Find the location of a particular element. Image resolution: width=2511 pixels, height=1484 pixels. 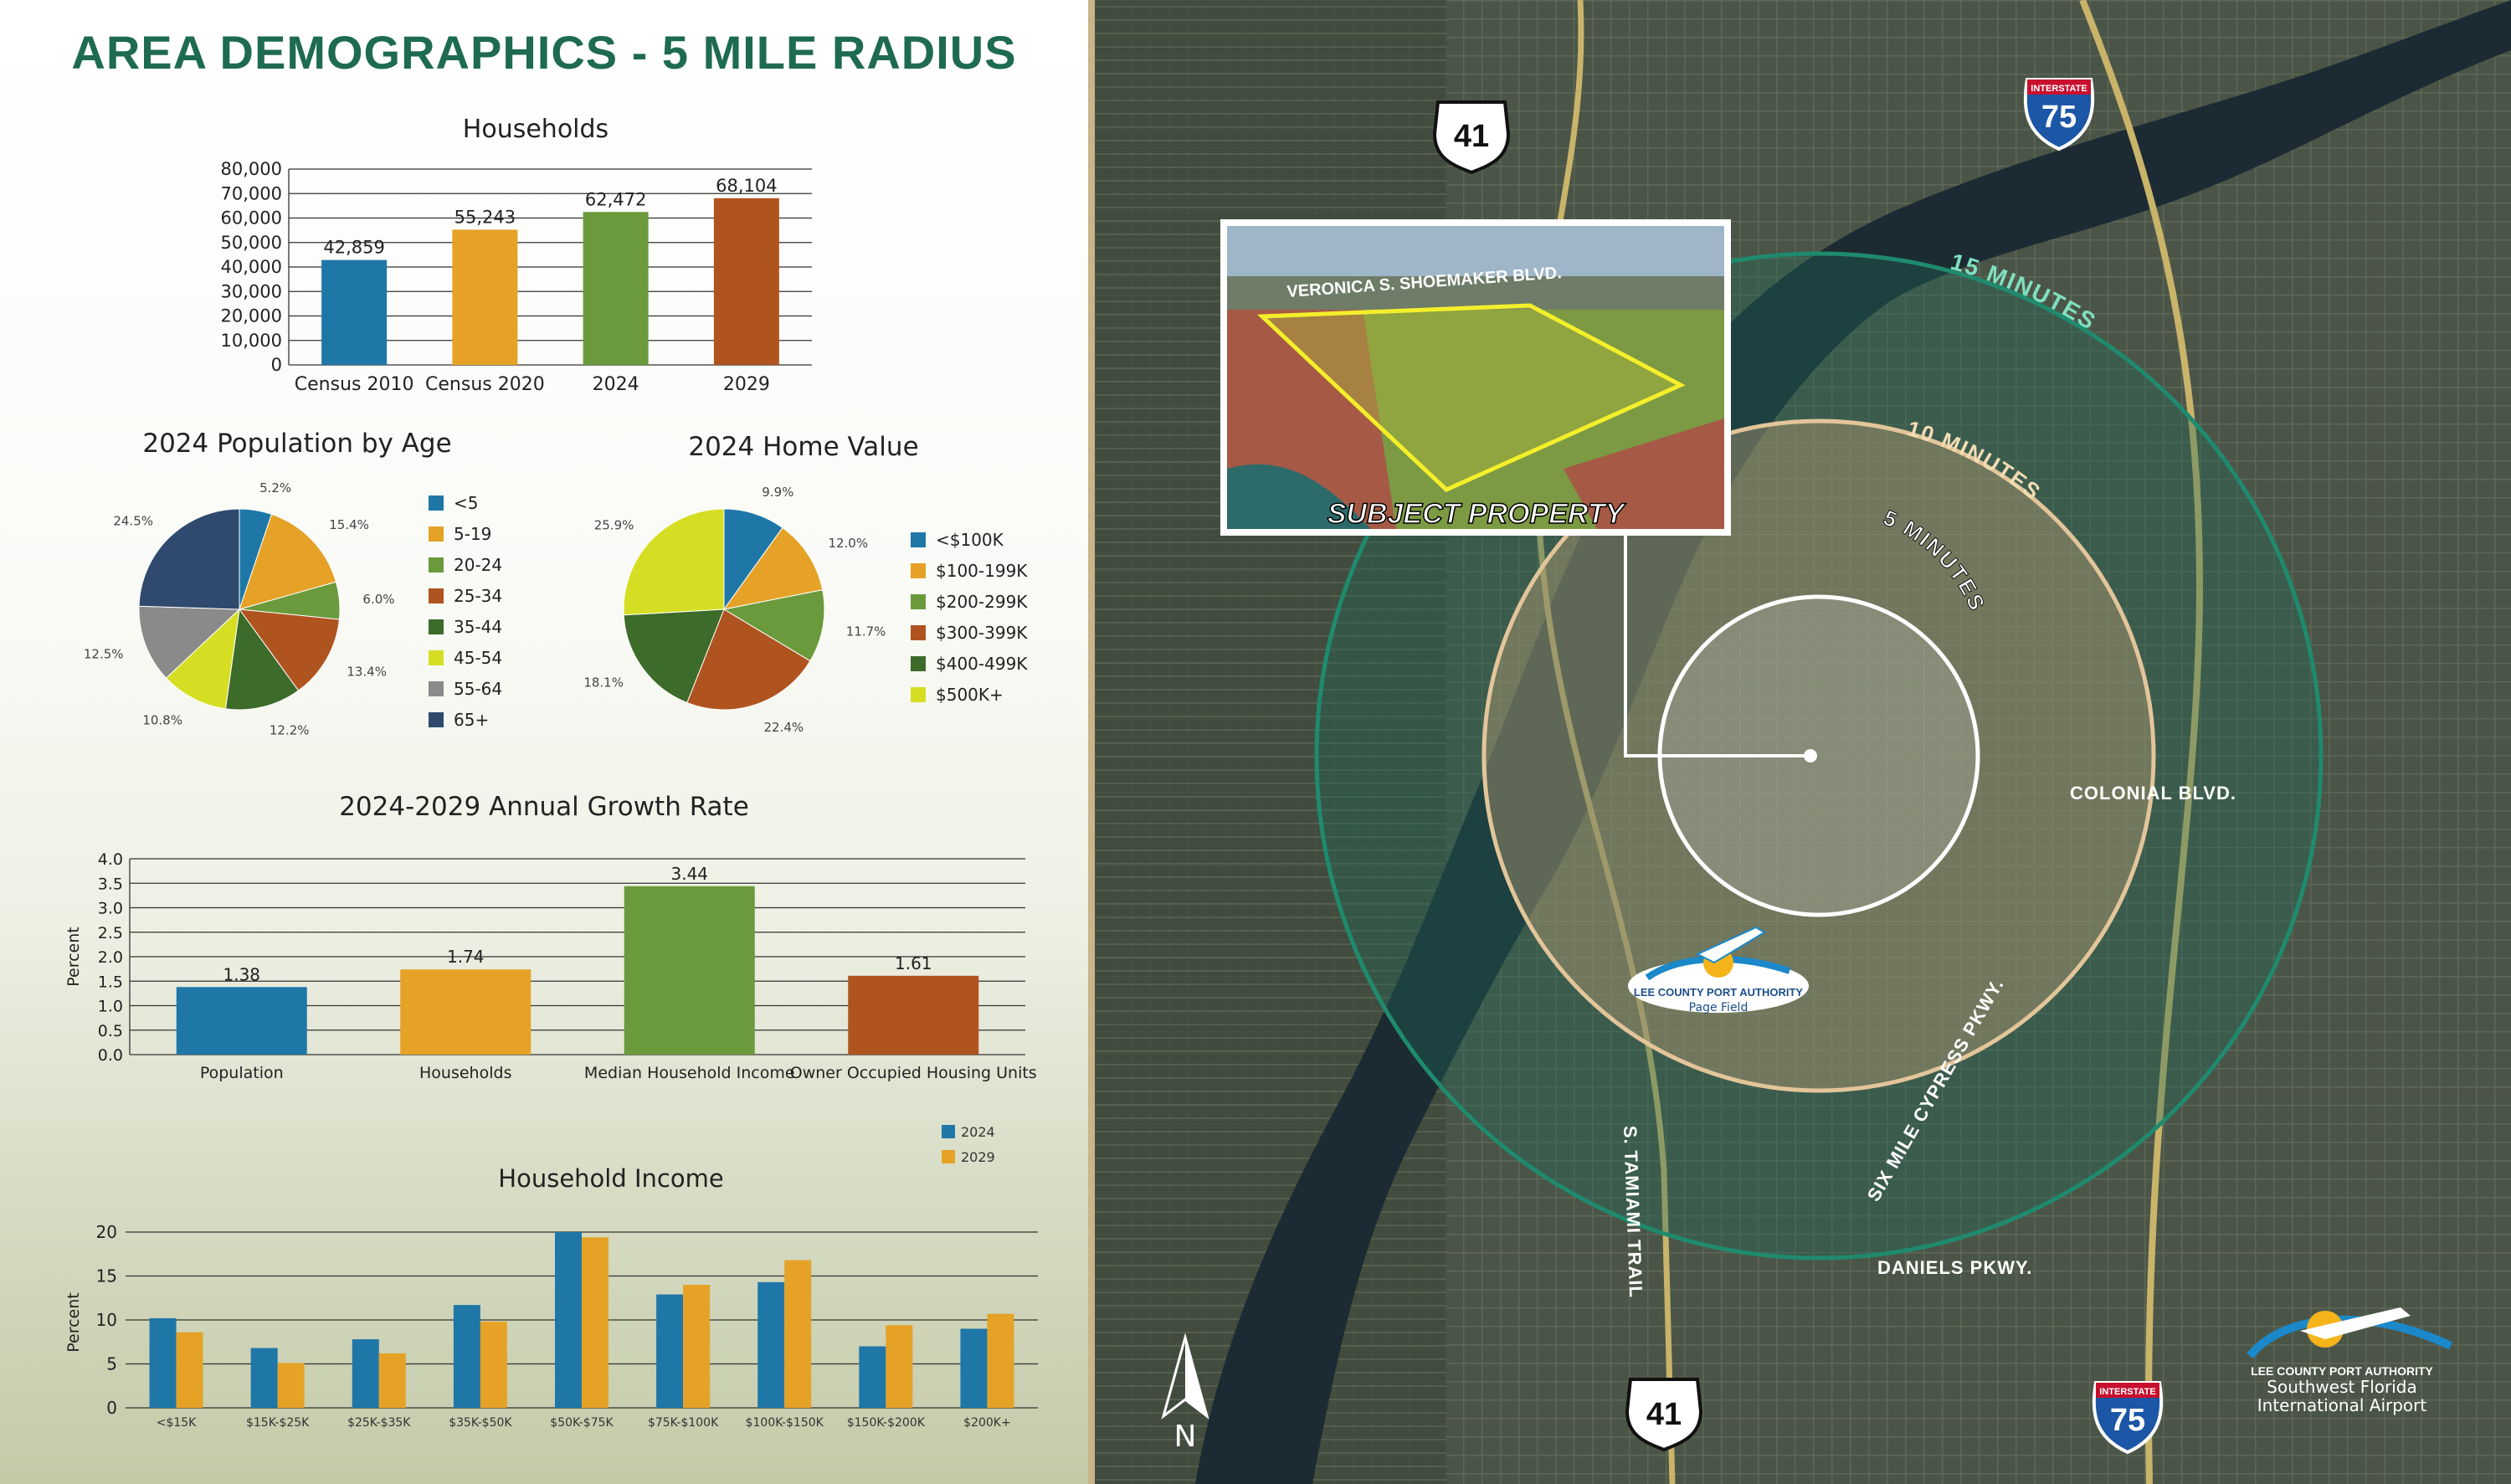

rsw-line1: LEE COUNTY PORT AUTHORITY is located at coordinates (2342, 1371).